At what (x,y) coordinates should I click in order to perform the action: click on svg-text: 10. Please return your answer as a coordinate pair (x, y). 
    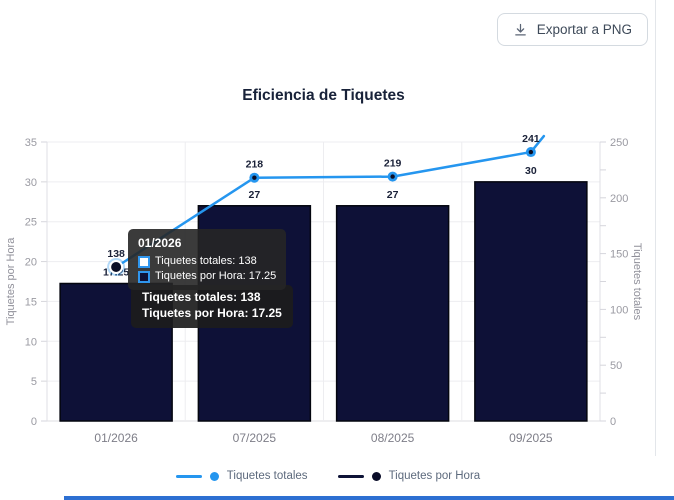
    Looking at the image, I should click on (31, 342).